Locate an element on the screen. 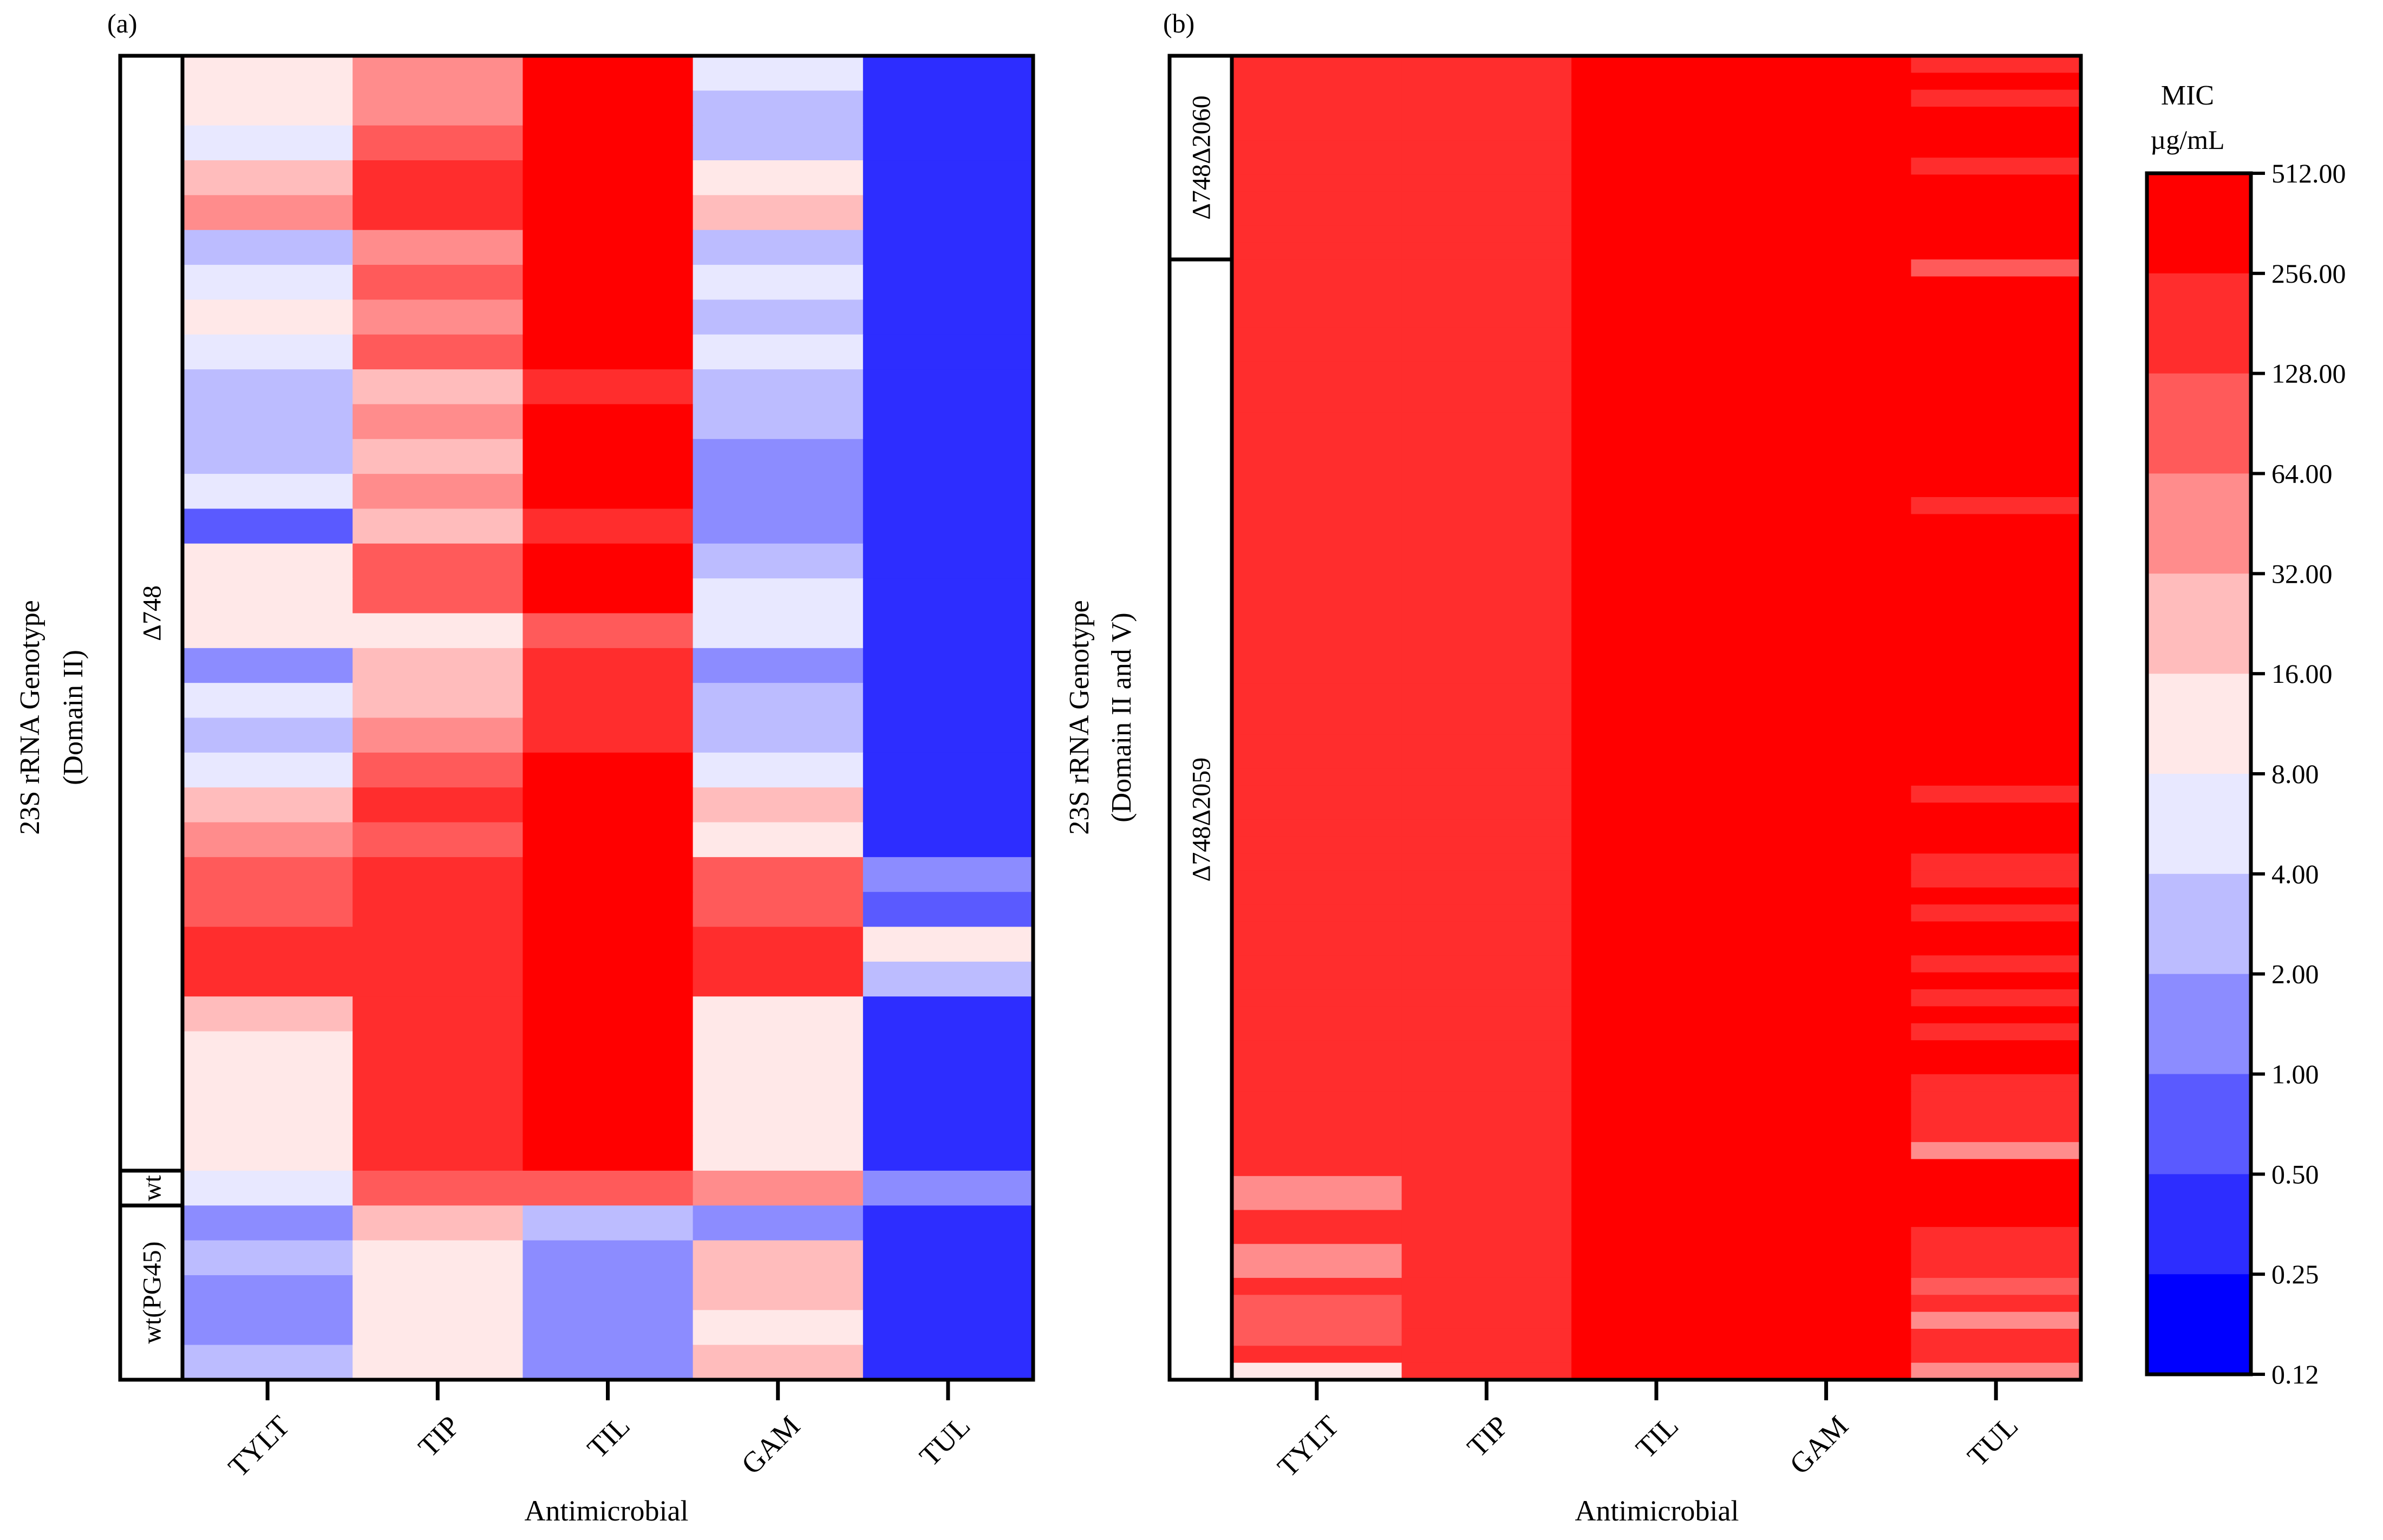  colorbar-band is located at coordinates (2199, 423).